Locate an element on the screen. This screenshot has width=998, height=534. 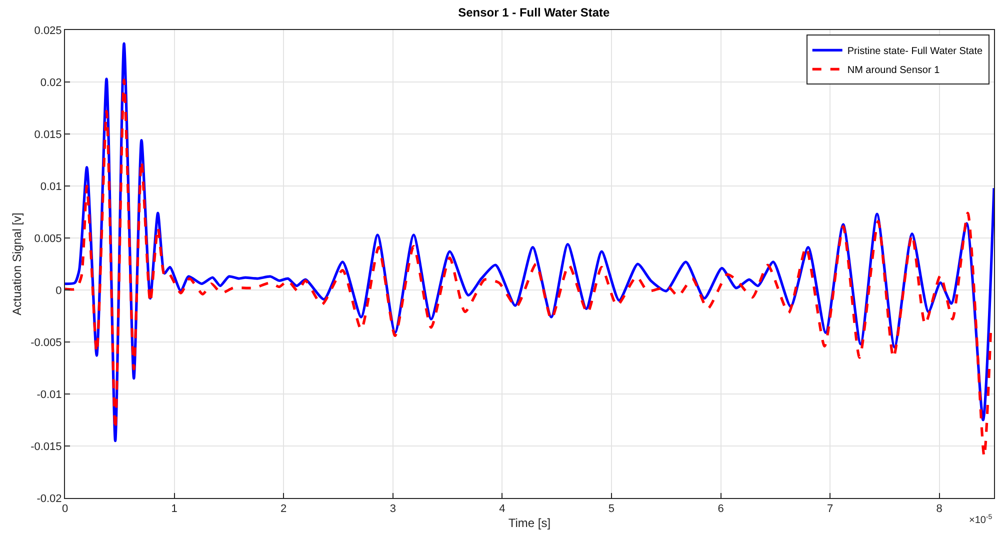
y-tick-label: 0.005 is located at coordinates (48, 238).